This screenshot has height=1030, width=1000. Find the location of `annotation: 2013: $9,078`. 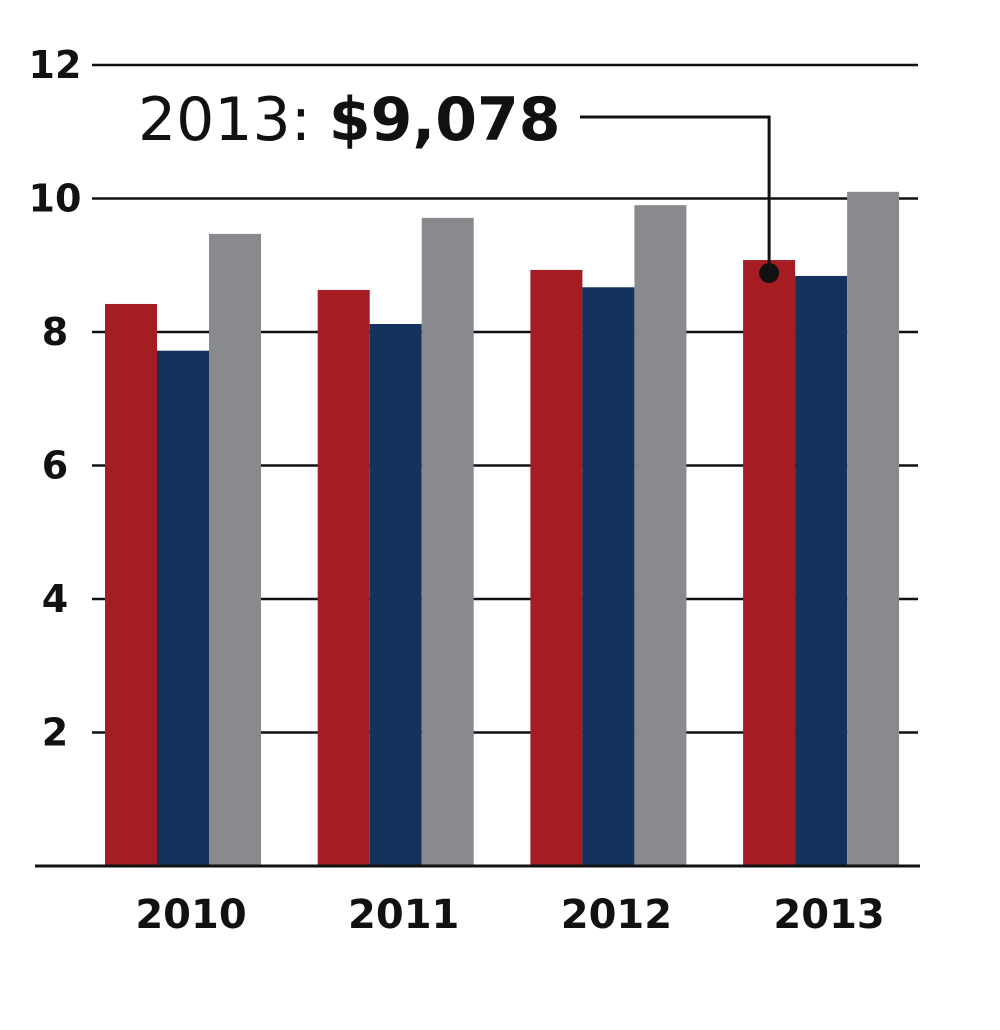

annotation: 2013: $9,078 is located at coordinates (349, 120).